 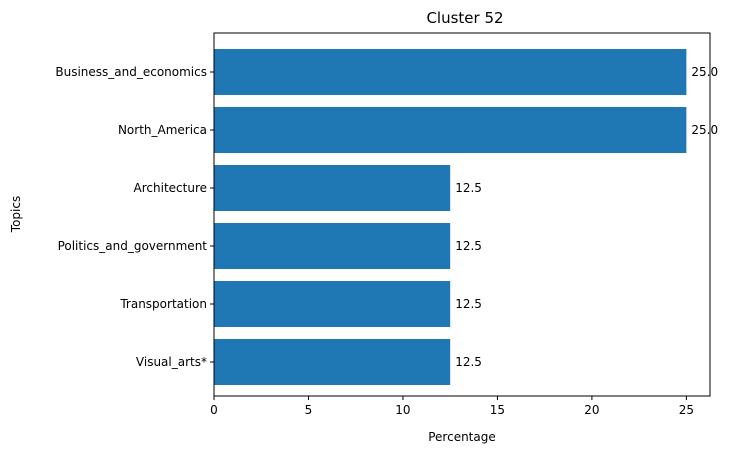 What do you see at coordinates (133, 246) in the screenshot?
I see `y-tick-label: Politics_and_government` at bounding box center [133, 246].